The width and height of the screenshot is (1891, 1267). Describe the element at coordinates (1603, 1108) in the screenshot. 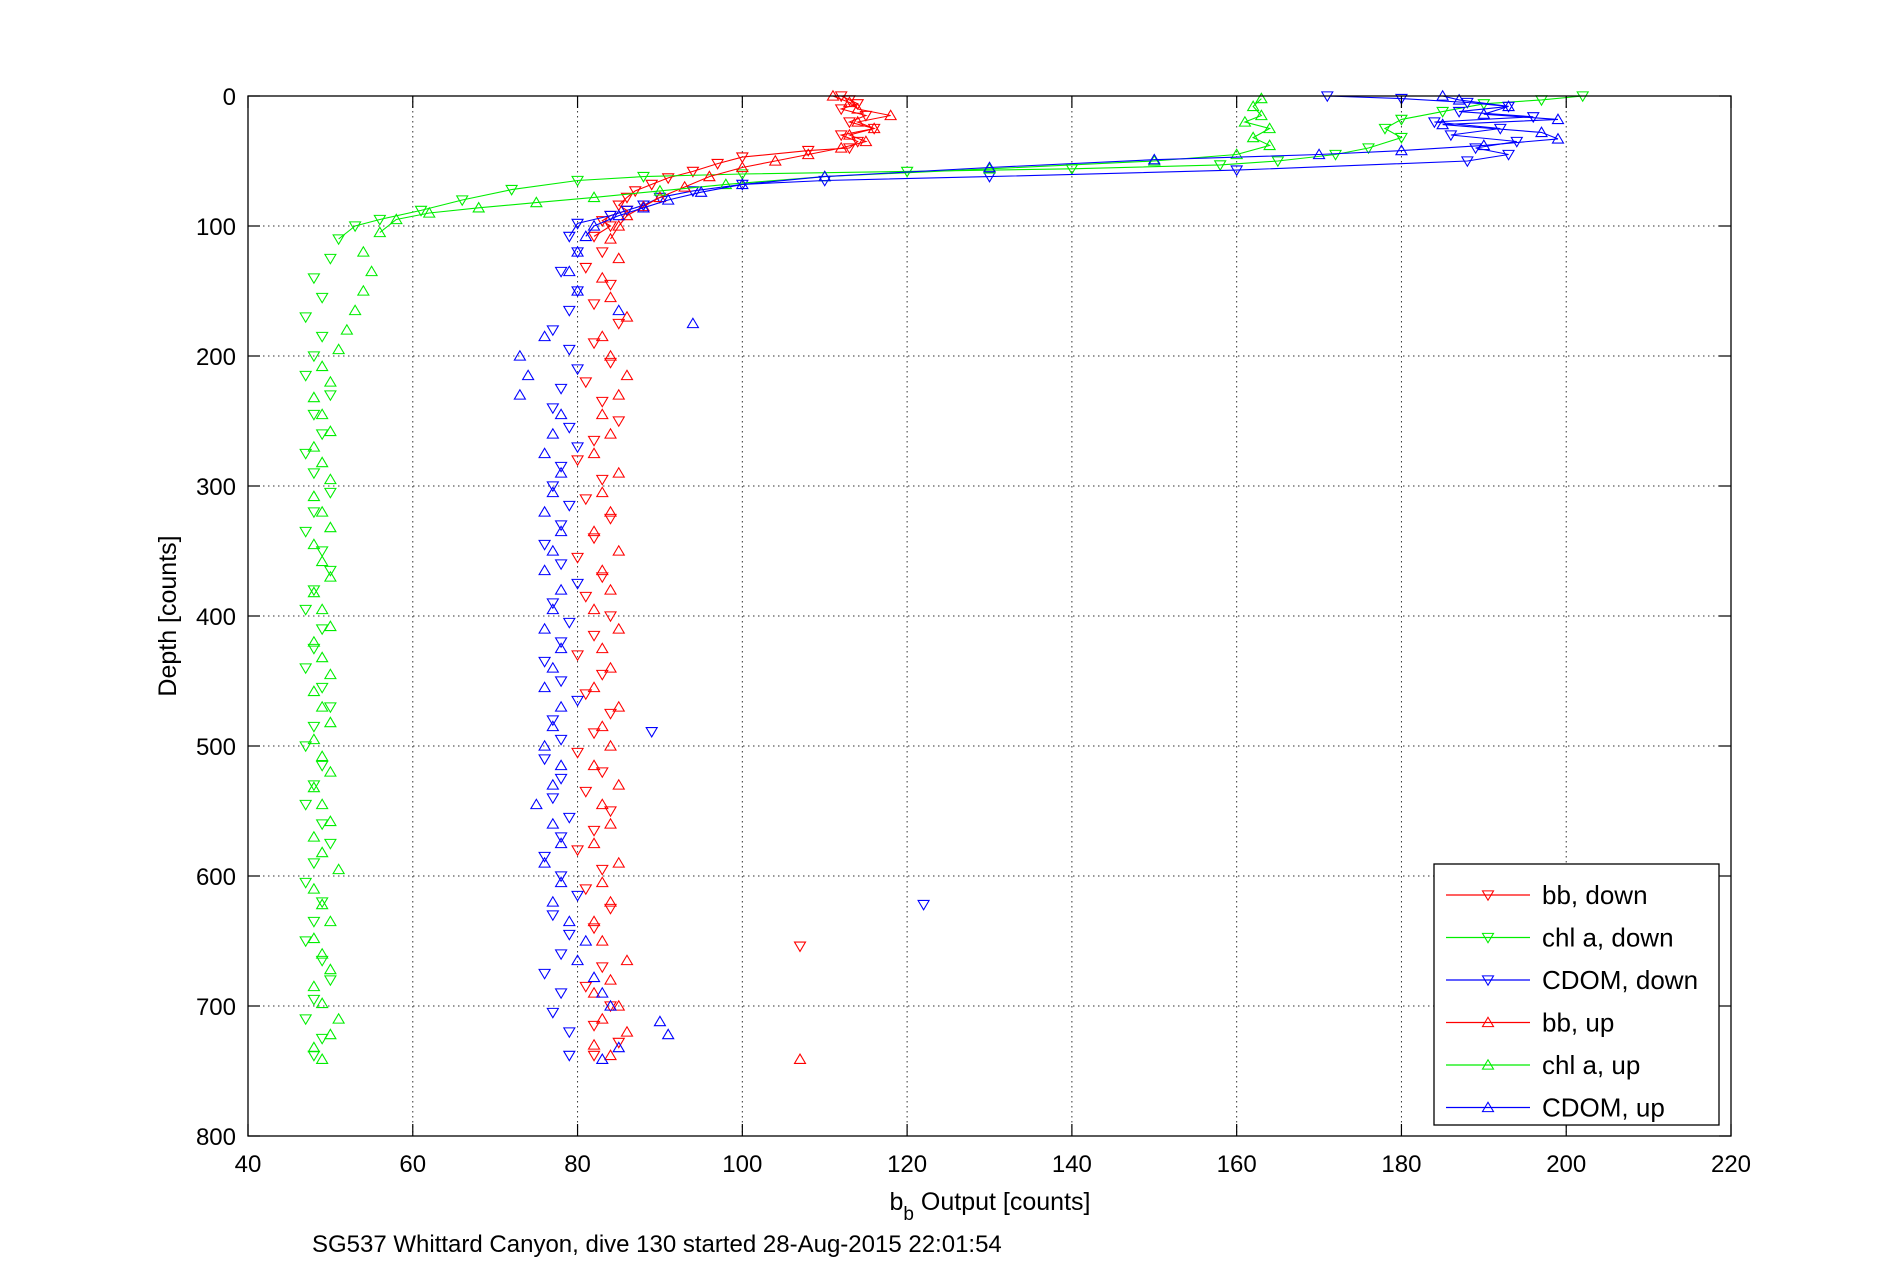

I see `legend-label: CDOM, up` at that location.